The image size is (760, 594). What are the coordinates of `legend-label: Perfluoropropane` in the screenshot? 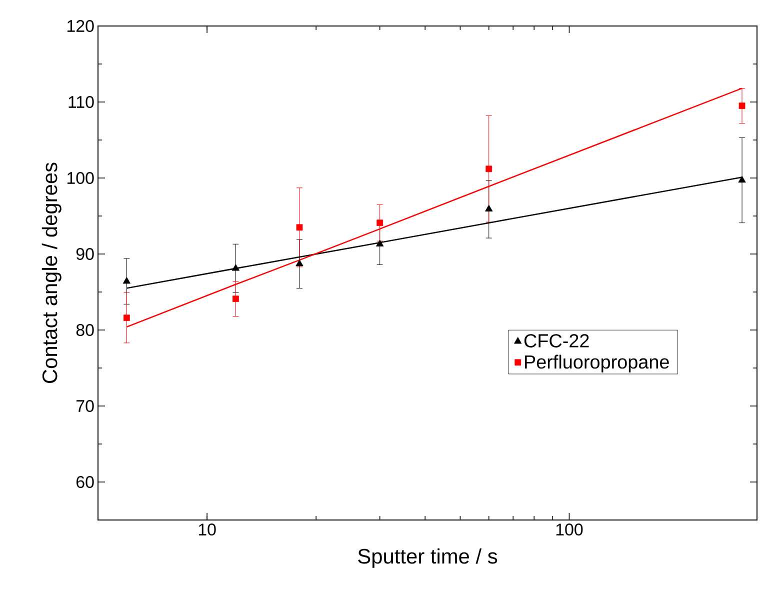 It's located at (597, 363).